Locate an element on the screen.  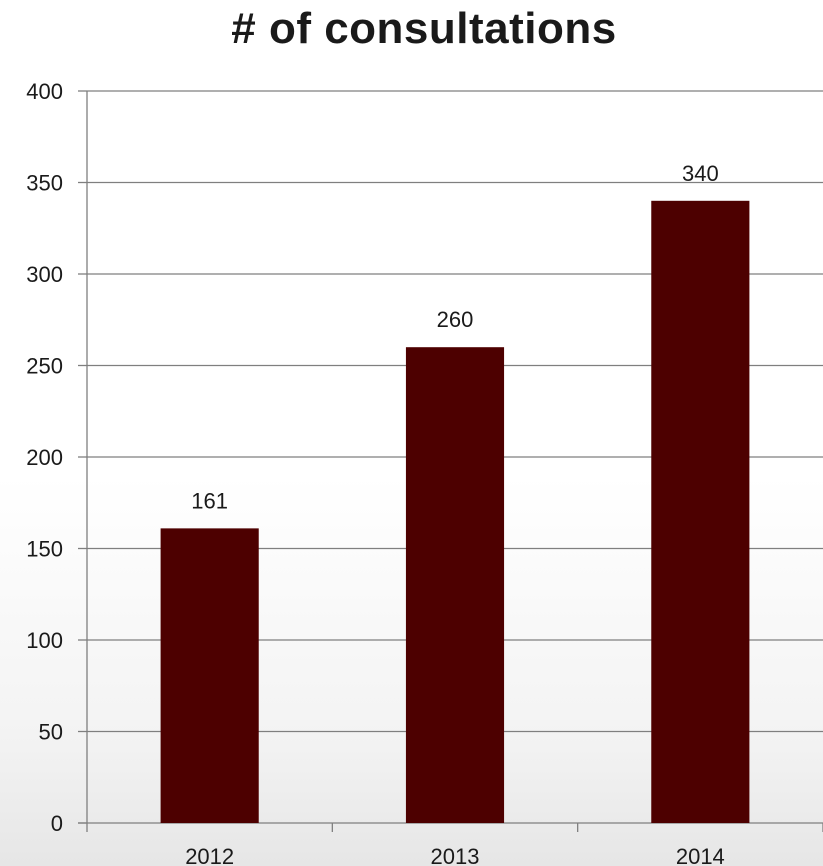
x-axis-category-labels: 2012 2013 2014 is located at coordinates (455, 855).